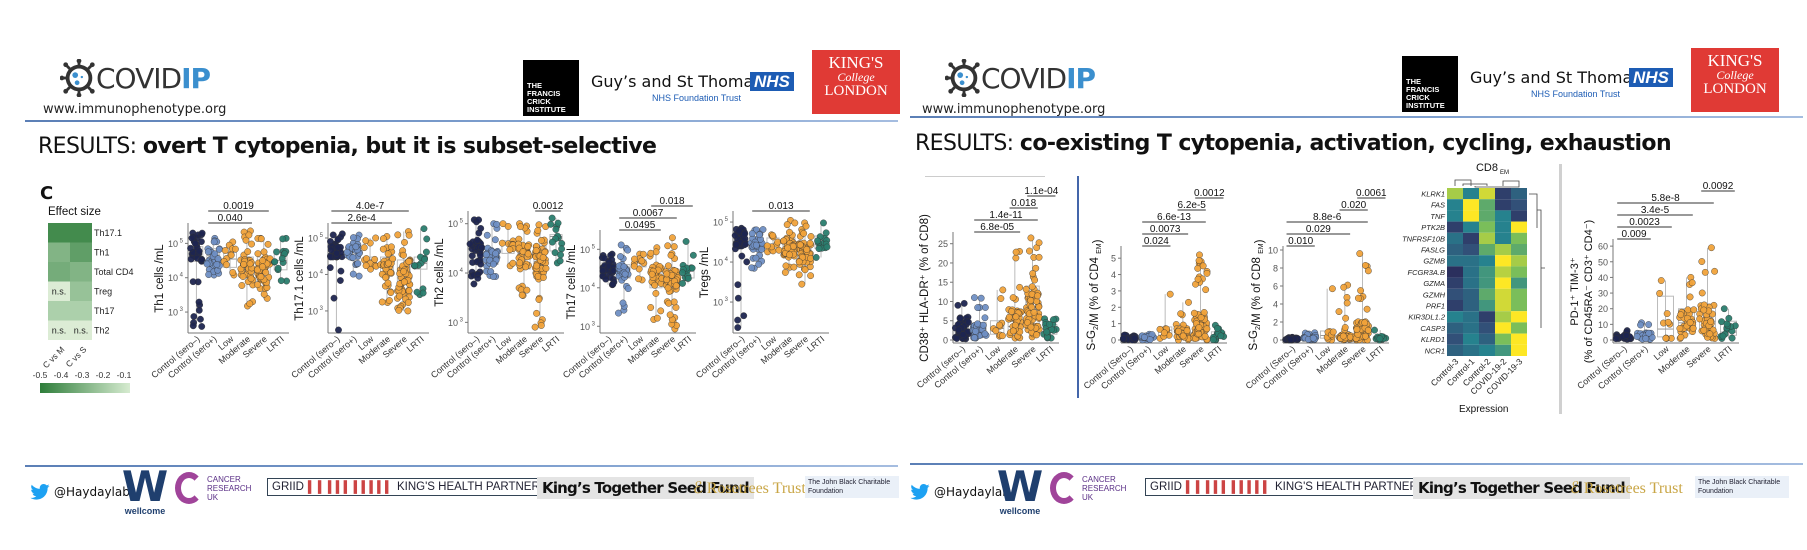 This screenshot has height=550, width=1807. Describe the element at coordinates (40, 492) in the screenshot. I see `twitter-icon` at that location.